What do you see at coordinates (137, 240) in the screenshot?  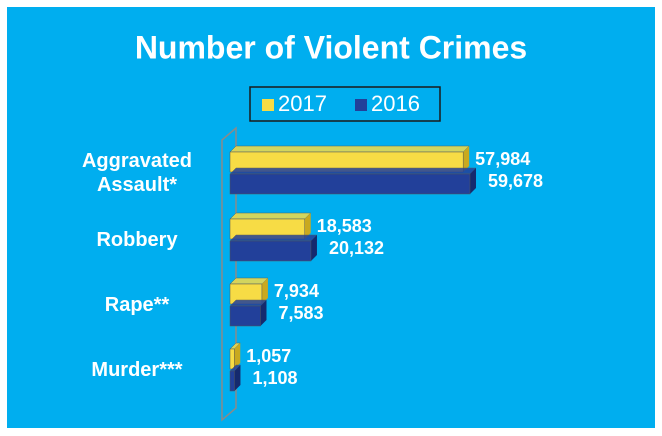 I see `category-label: Robbery` at bounding box center [137, 240].